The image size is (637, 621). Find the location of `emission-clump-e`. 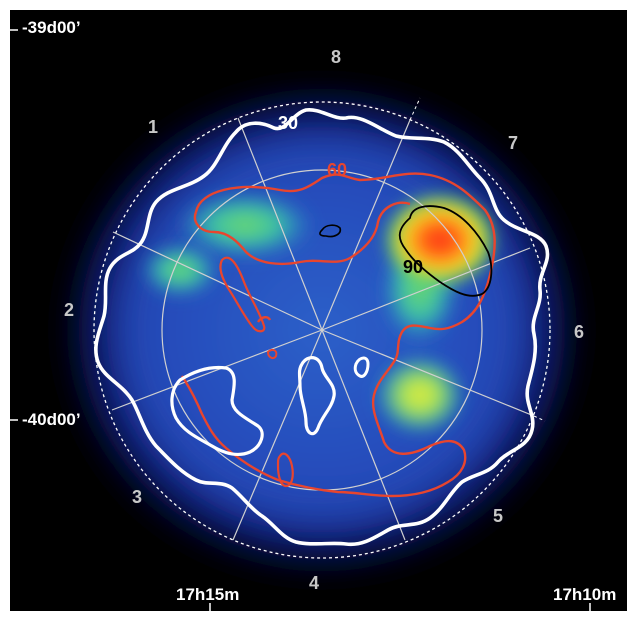

emission-clump-e is located at coordinates (180, 270).